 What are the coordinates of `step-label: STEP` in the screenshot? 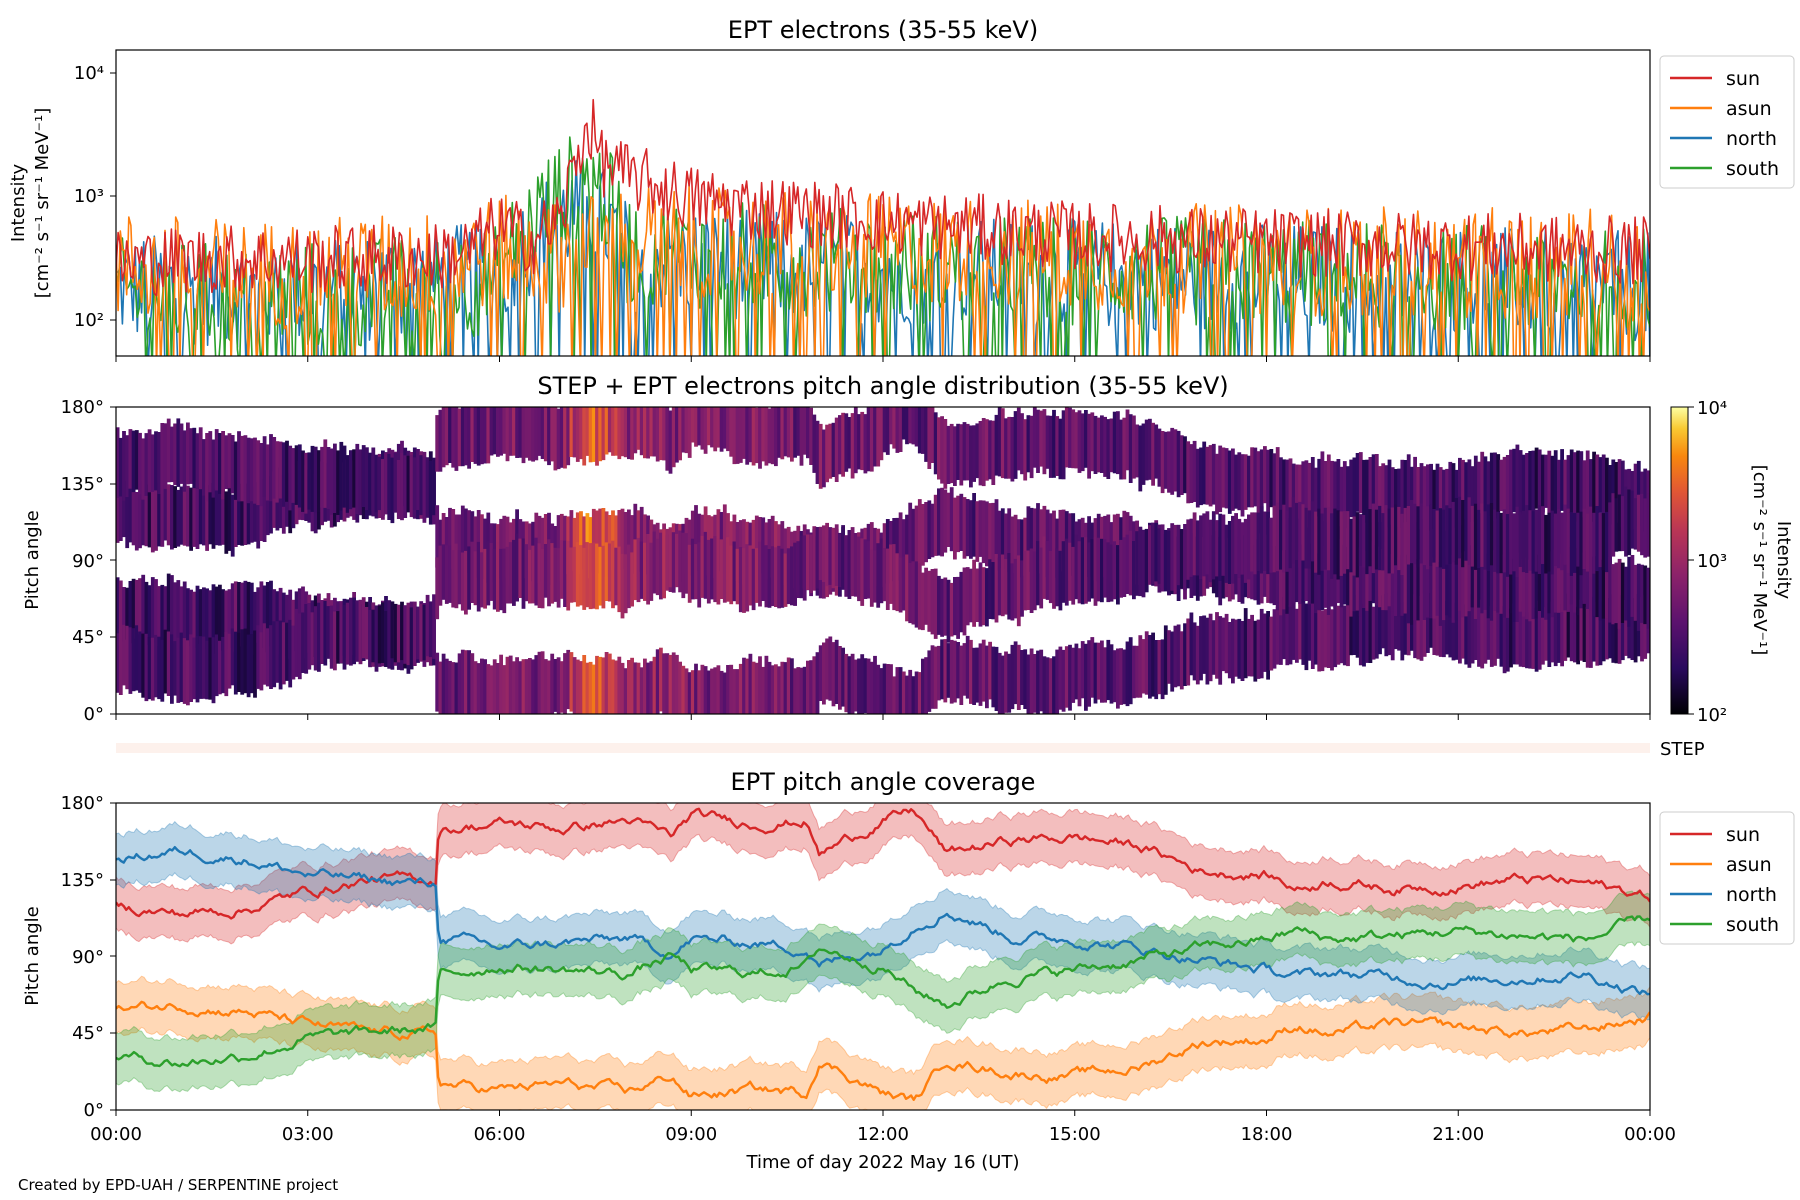 It's located at (1682, 749).